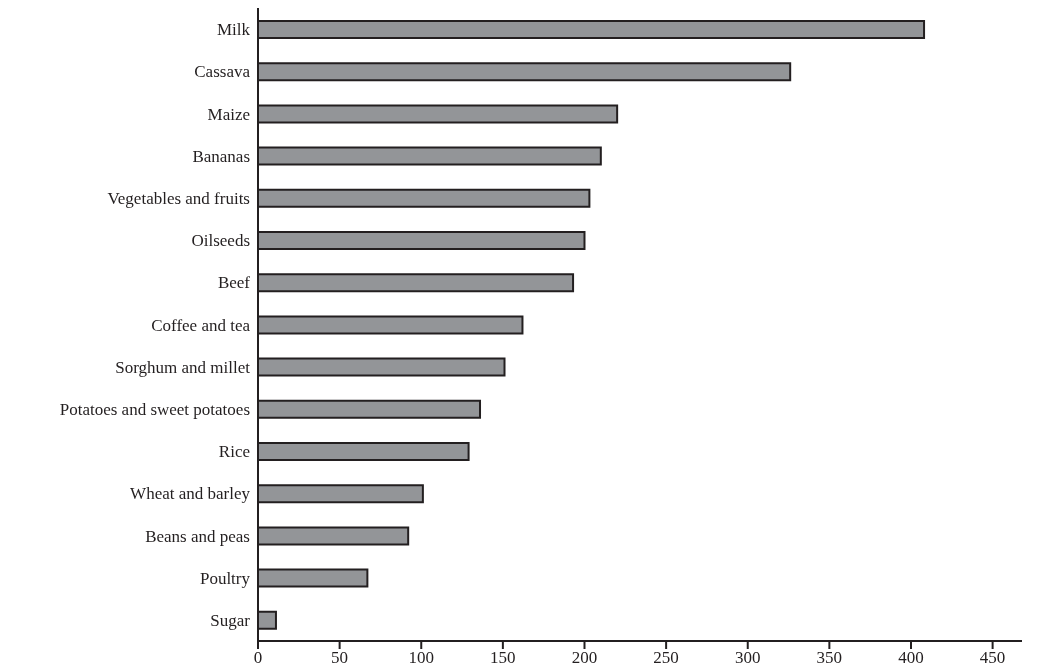 The width and height of the screenshot is (1044, 671). Describe the element at coordinates (503, 658) in the screenshot. I see `x-tick-label: 150` at that location.